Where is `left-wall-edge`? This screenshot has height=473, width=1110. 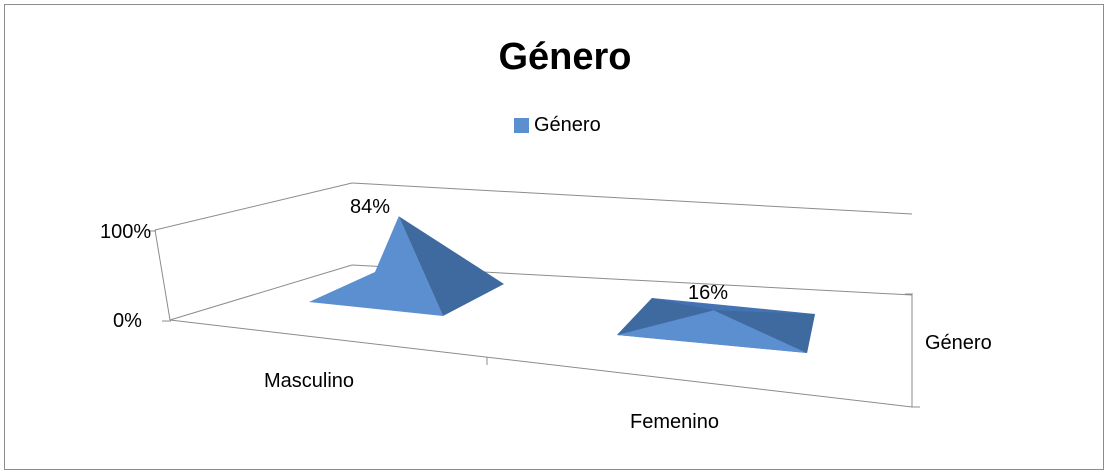
left-wall-edge is located at coordinates (162, 275).